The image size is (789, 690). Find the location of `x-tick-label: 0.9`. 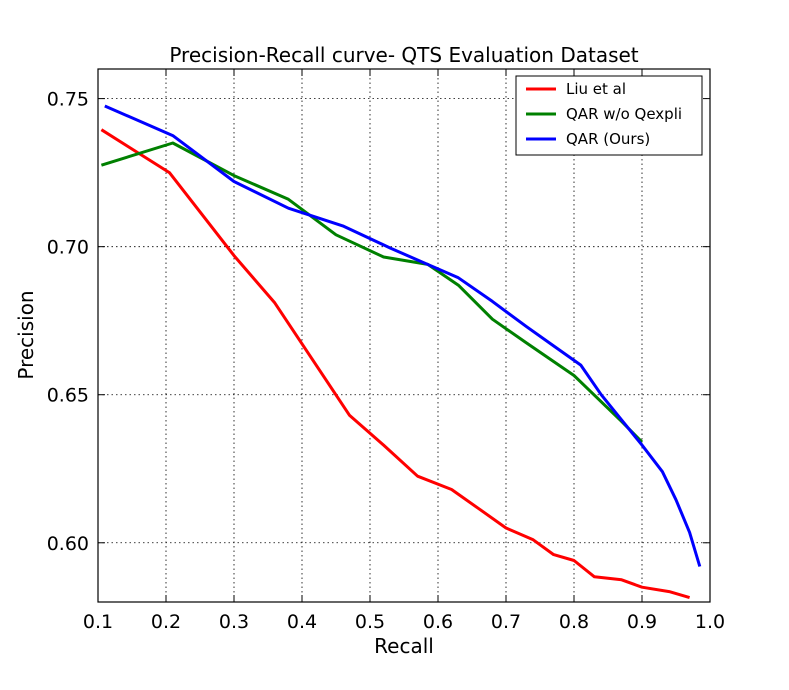

x-tick-label: 0.9 is located at coordinates (642, 622).